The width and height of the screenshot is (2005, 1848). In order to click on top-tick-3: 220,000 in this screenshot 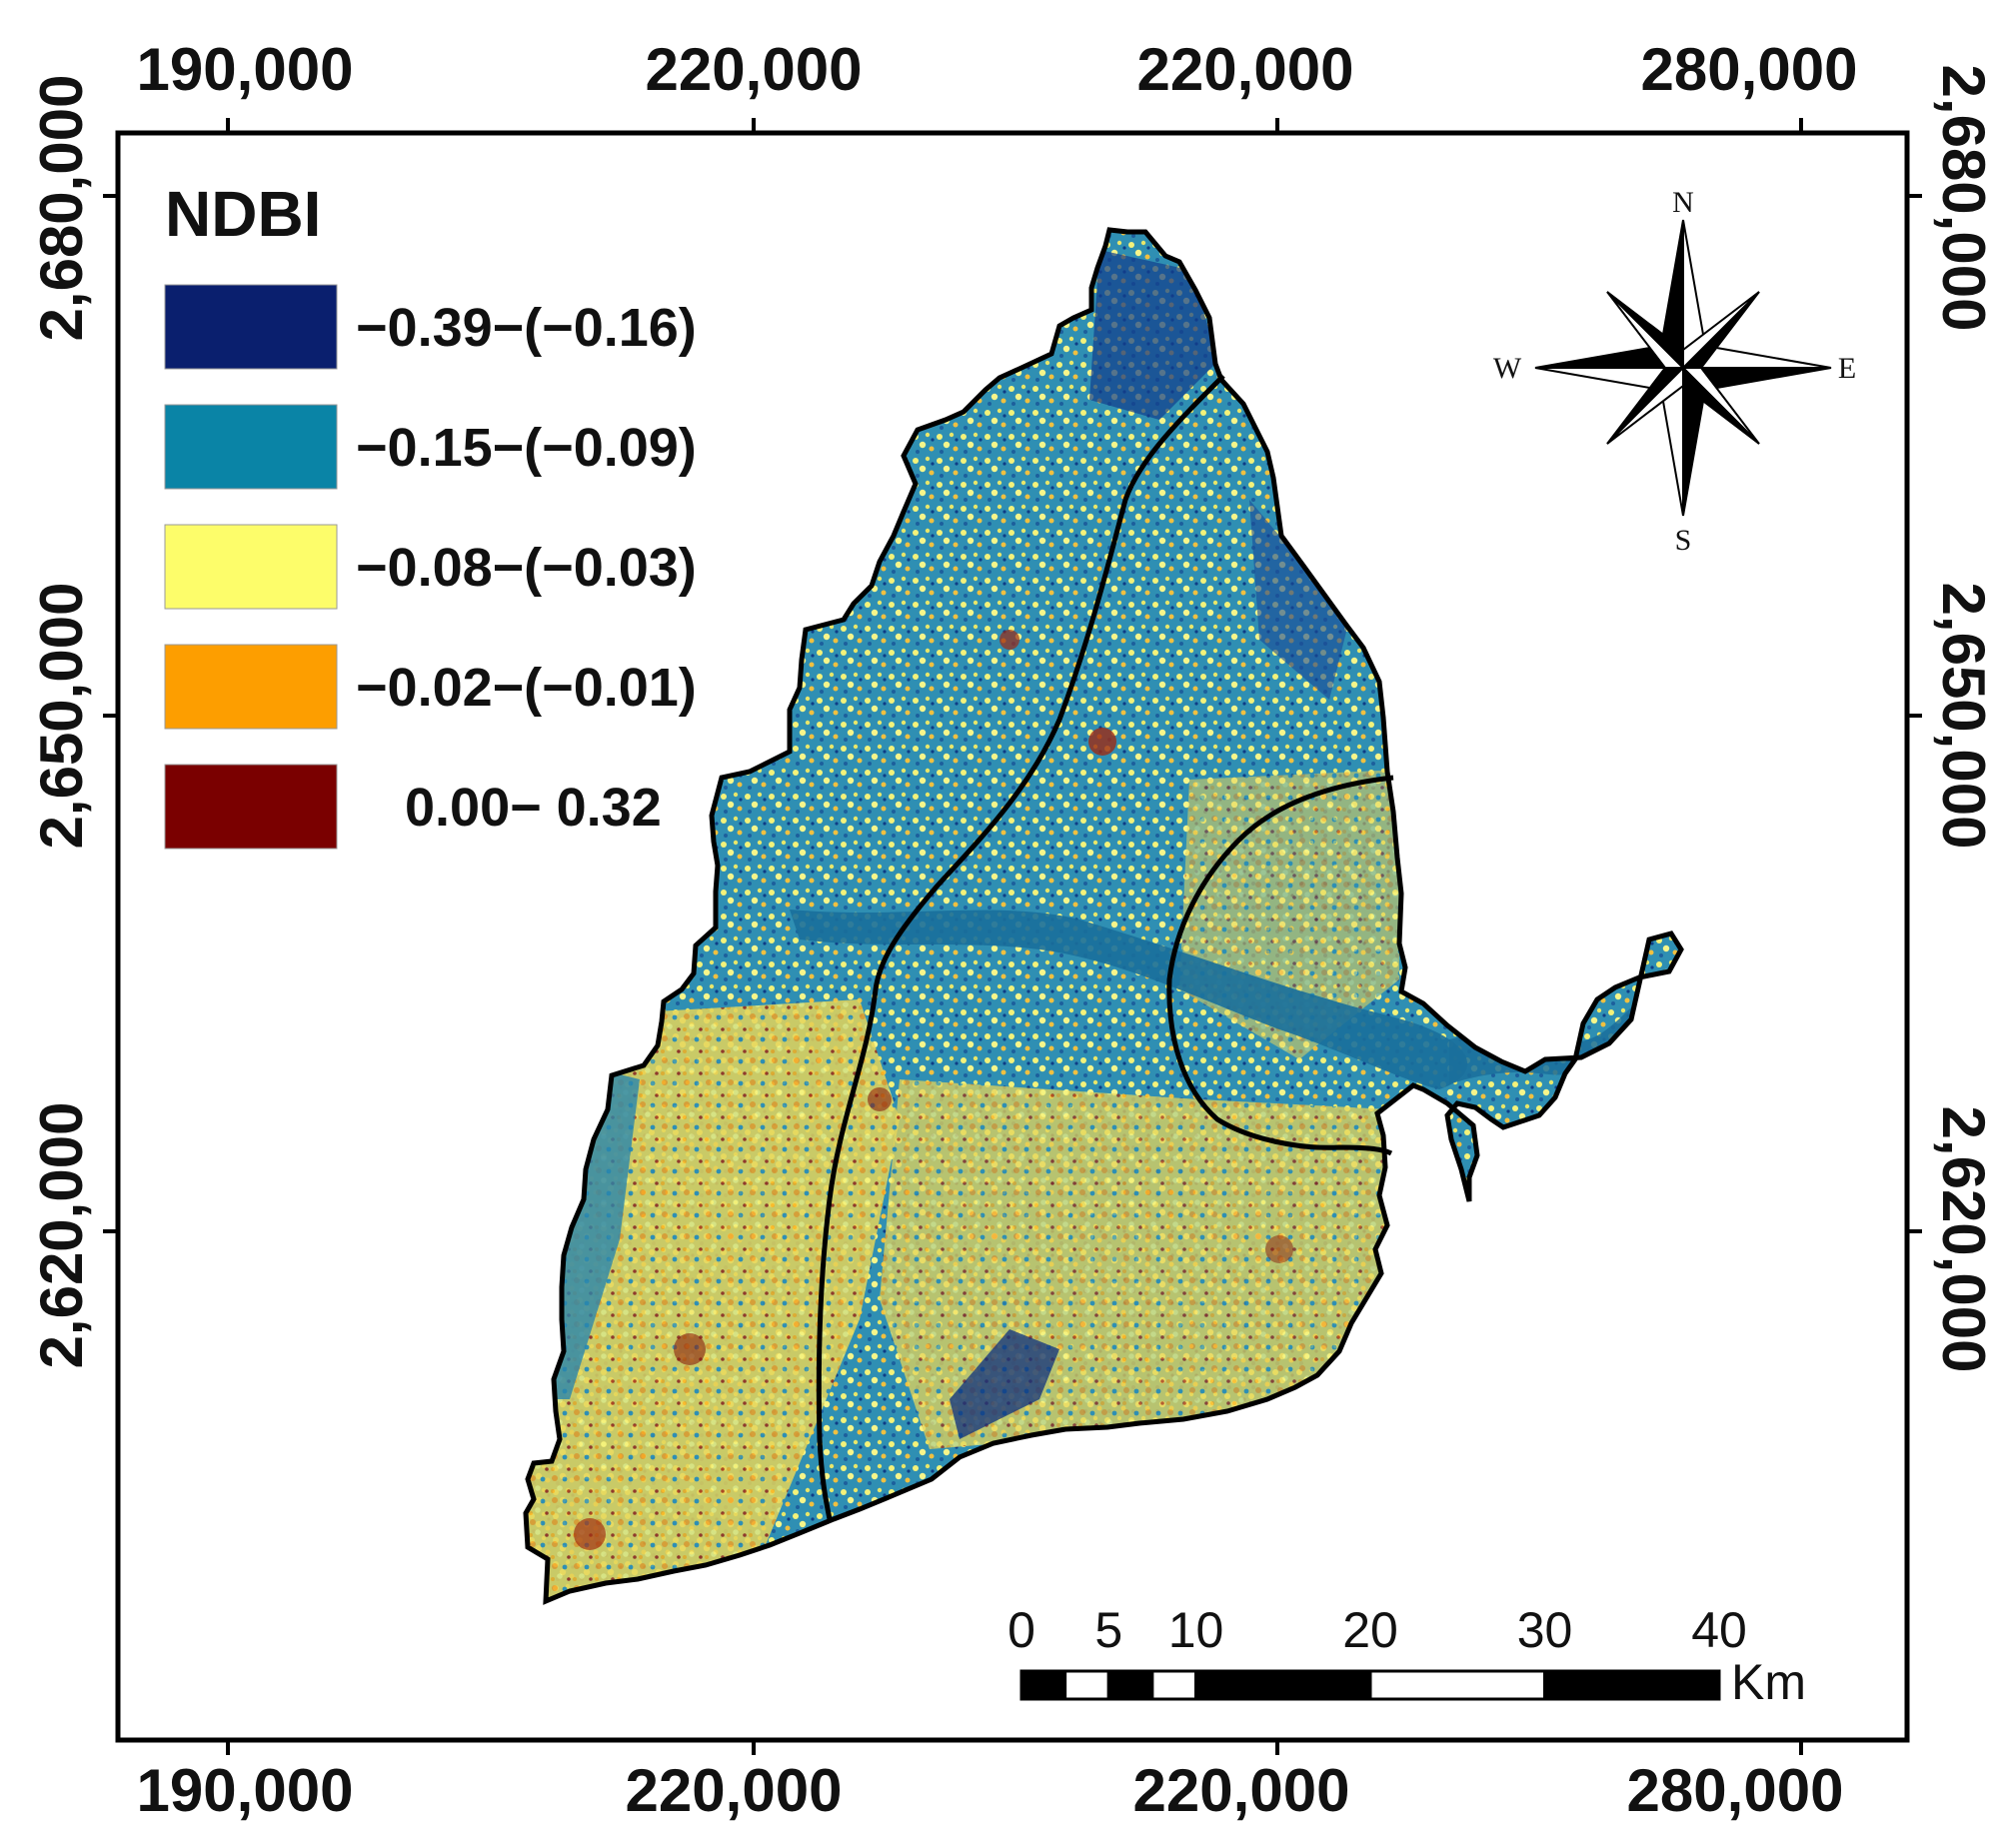, I will do `click(1245, 69)`.